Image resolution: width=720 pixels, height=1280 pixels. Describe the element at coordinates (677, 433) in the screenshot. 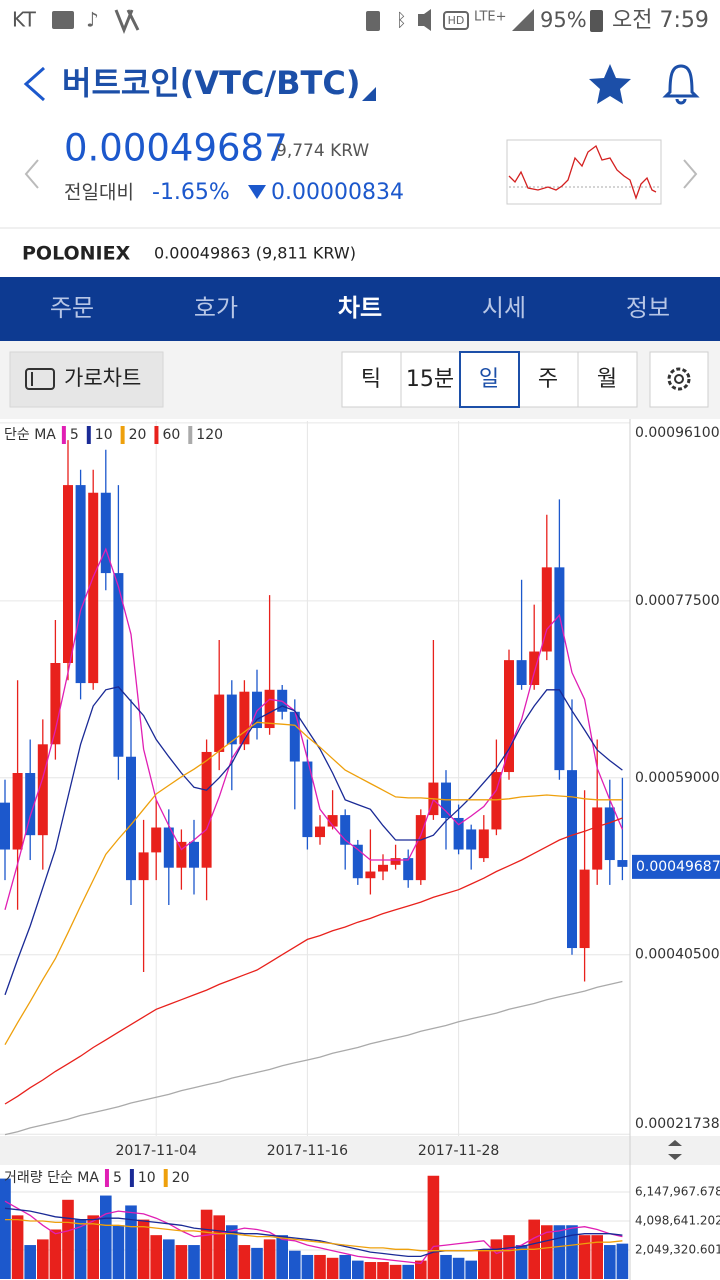

I see `y-tick-label: 0.00096100` at that location.